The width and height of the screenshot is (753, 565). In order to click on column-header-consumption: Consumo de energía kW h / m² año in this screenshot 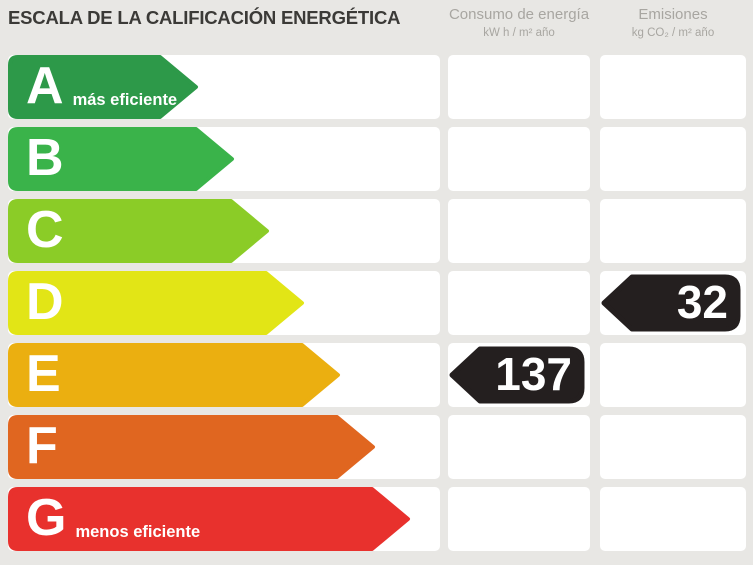, I will do `click(519, 22)`.